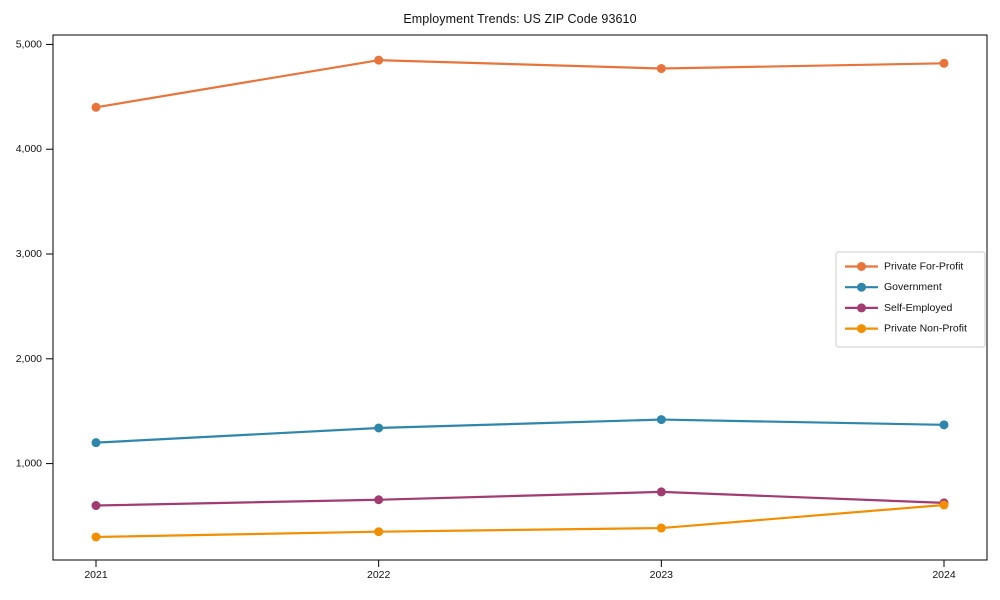  I want to click on legend-item-government: Government, so click(893, 287).